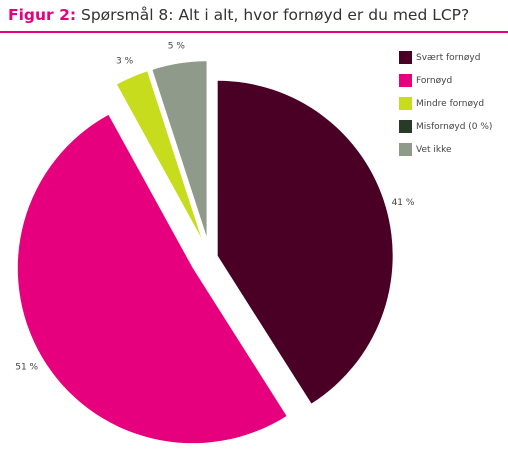 Image resolution: width=508 pixels, height=467 pixels. I want to click on legend-item: Vet ikke, so click(445, 149).